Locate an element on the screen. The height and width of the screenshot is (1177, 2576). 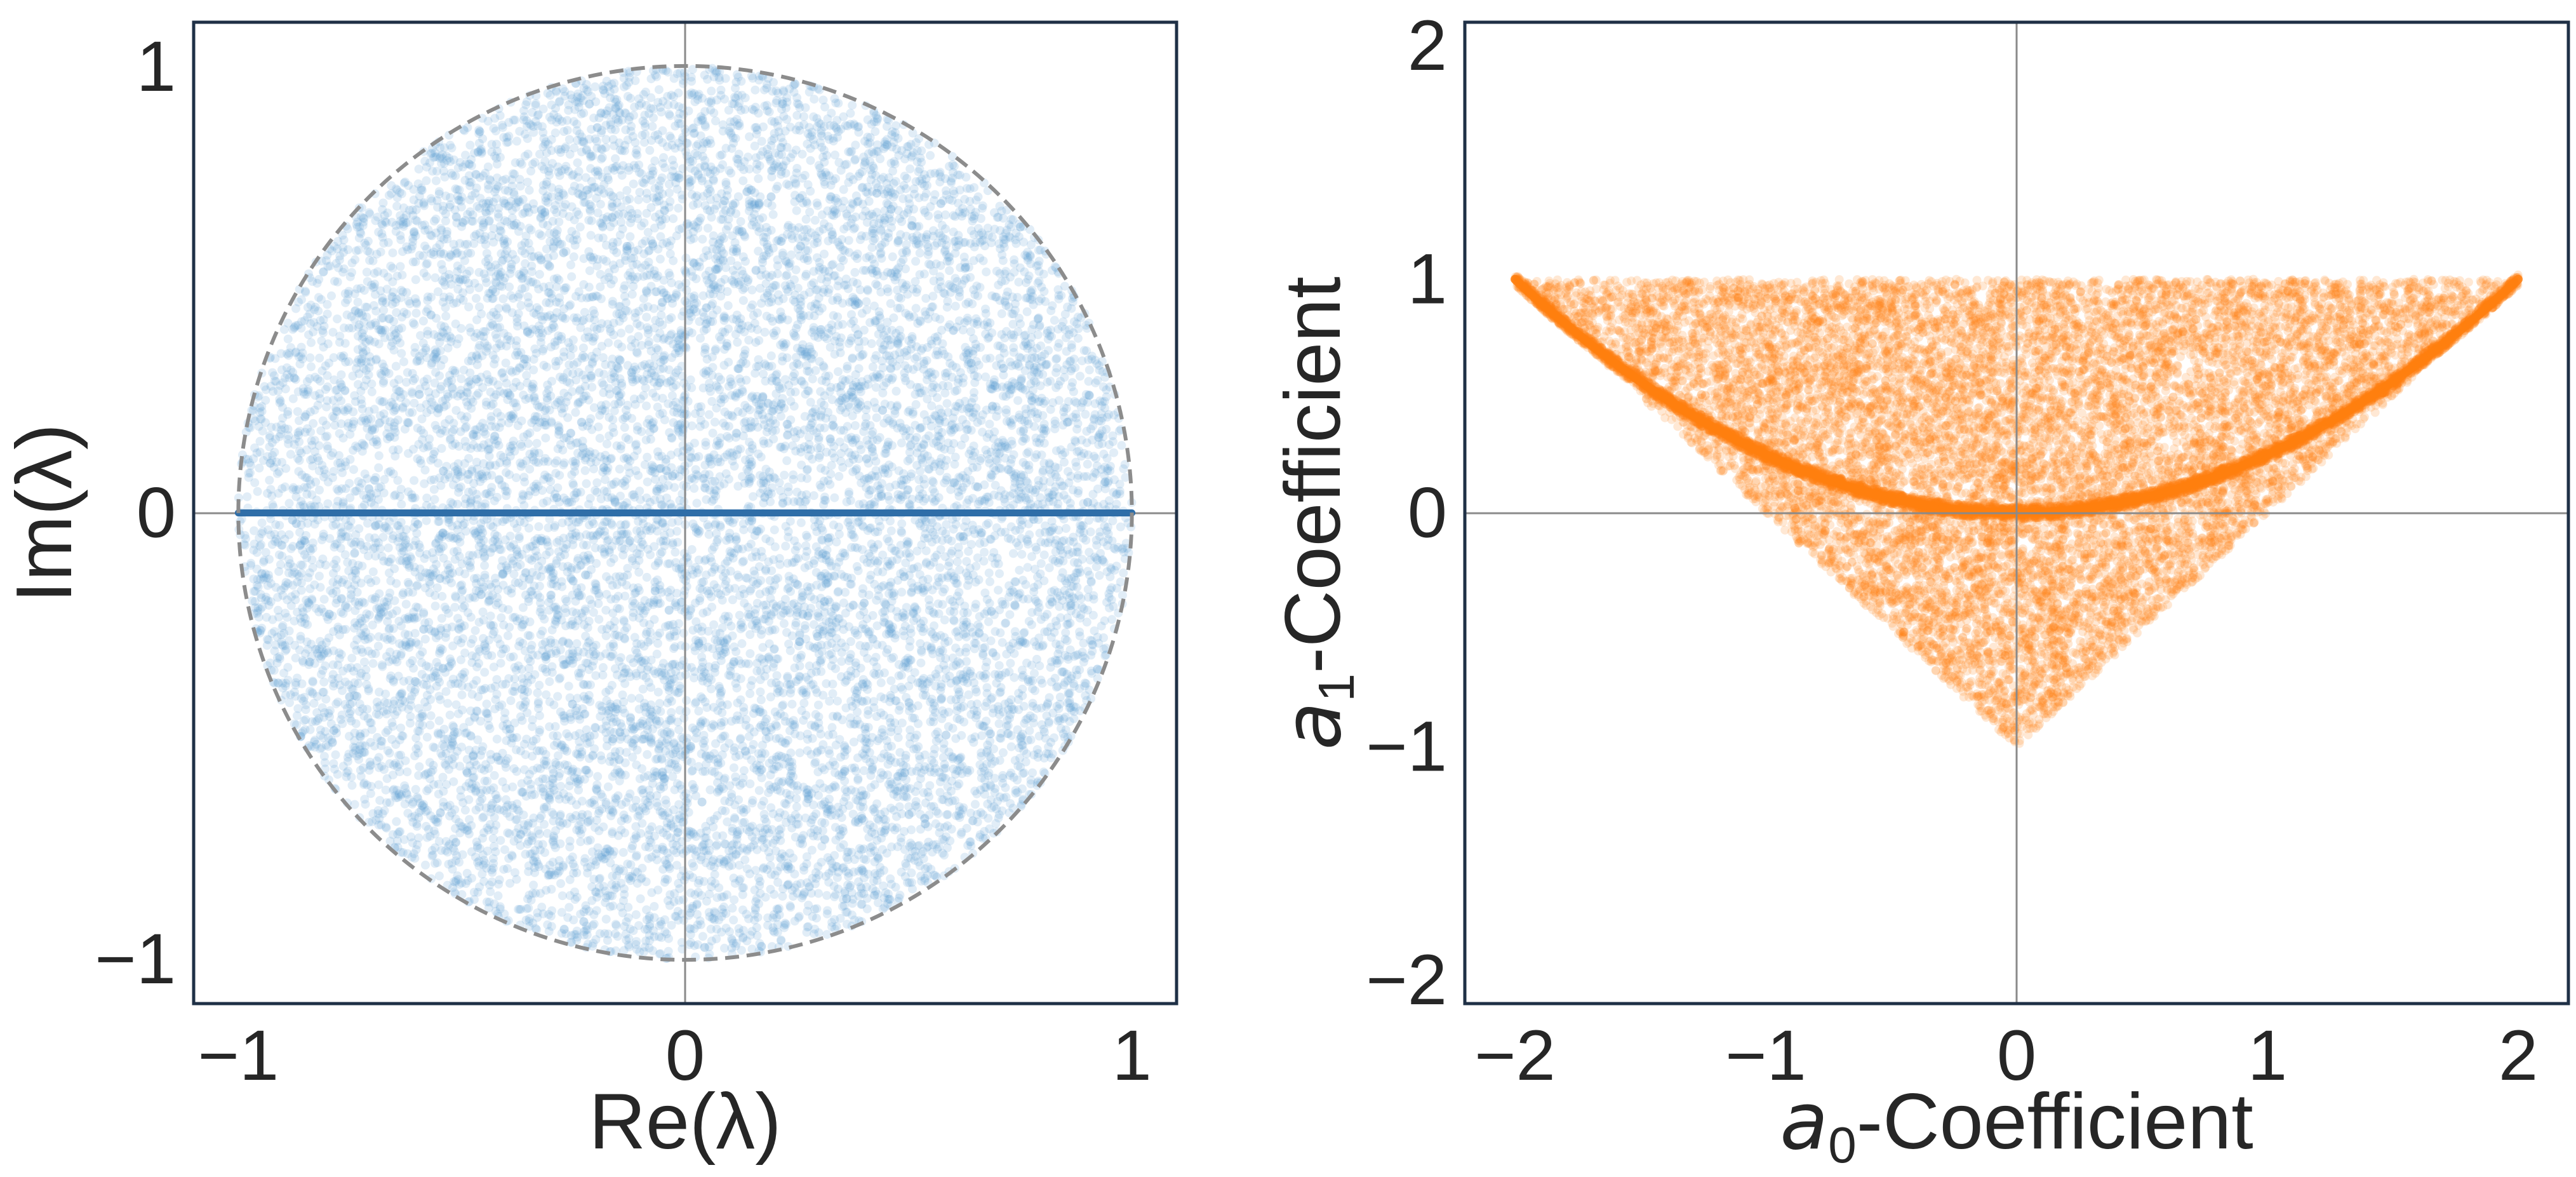
x-tick-labels: −2 −1 0 1 2 is located at coordinates (2006, 1055).